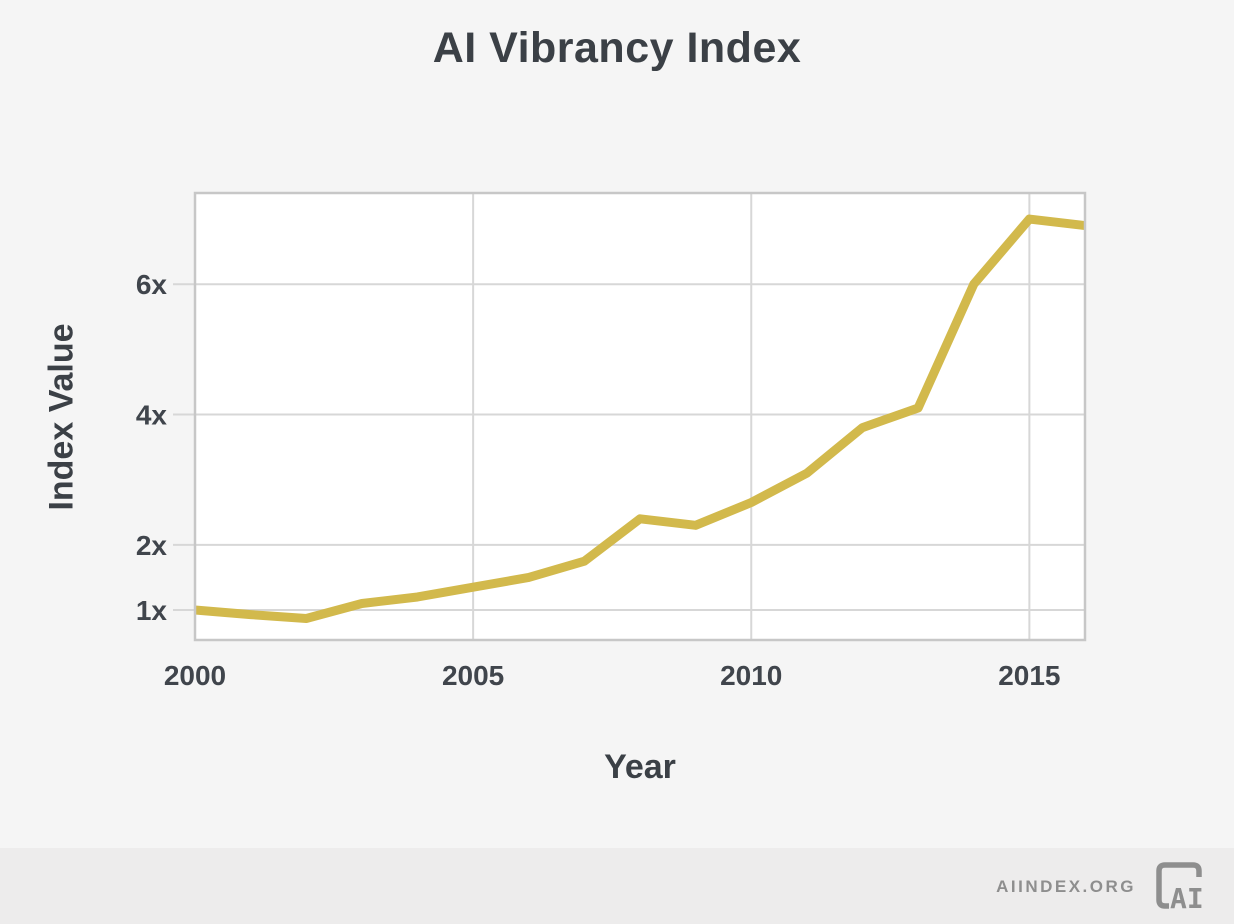 The height and width of the screenshot is (924, 1234). Describe the element at coordinates (751, 675) in the screenshot. I see `x-tick-label: 2010` at that location.